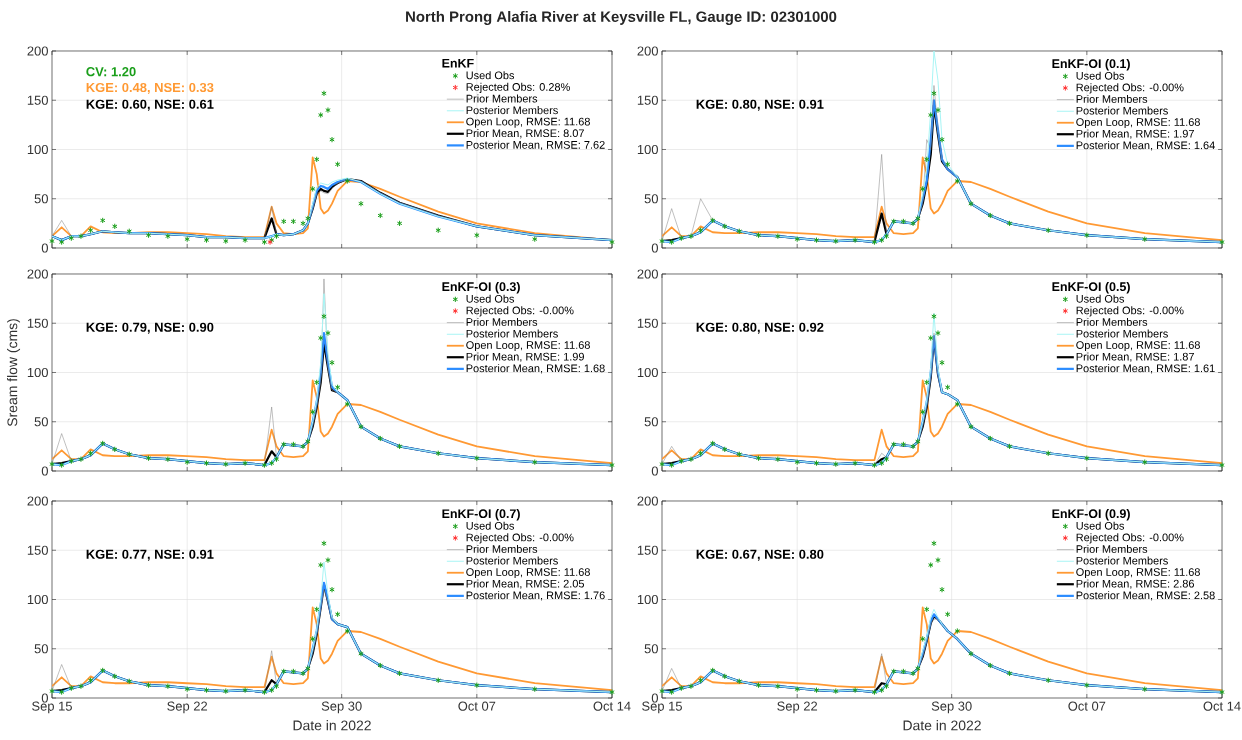 The height and width of the screenshot is (740, 1242). I want to click on legend-label: Posterior Mean, RMSE: 1.61, so click(1145, 369).